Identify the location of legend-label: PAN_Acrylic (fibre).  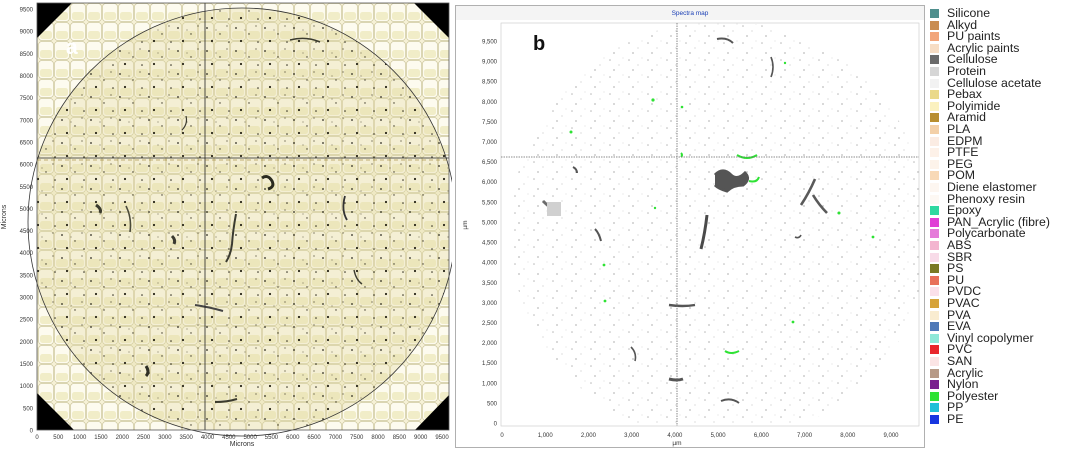
(998, 221).